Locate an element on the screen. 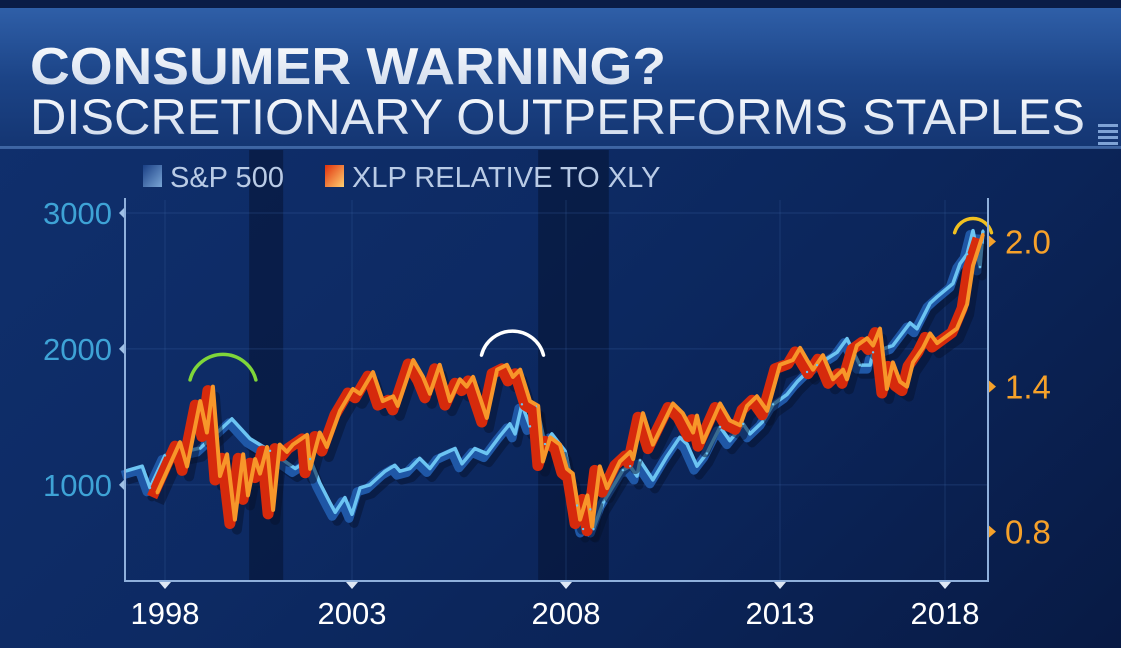  x-axis-ticks: 1998 2003 2008 2013 2018 is located at coordinates (555, 606).